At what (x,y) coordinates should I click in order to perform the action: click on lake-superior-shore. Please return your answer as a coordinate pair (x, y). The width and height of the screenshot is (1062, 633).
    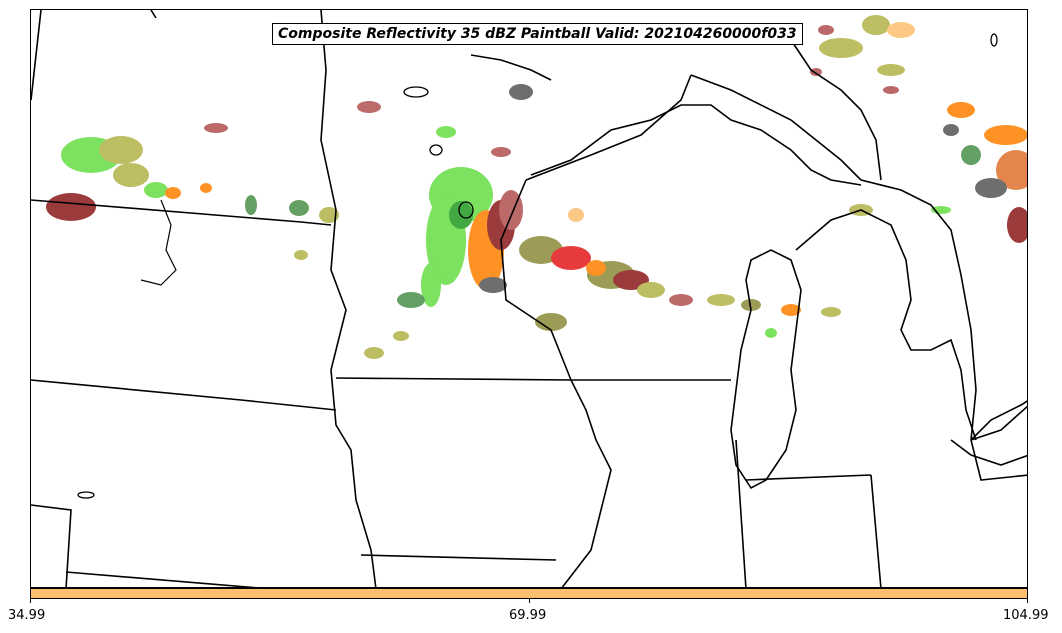
    Looking at the image, I should click on (696, 145).